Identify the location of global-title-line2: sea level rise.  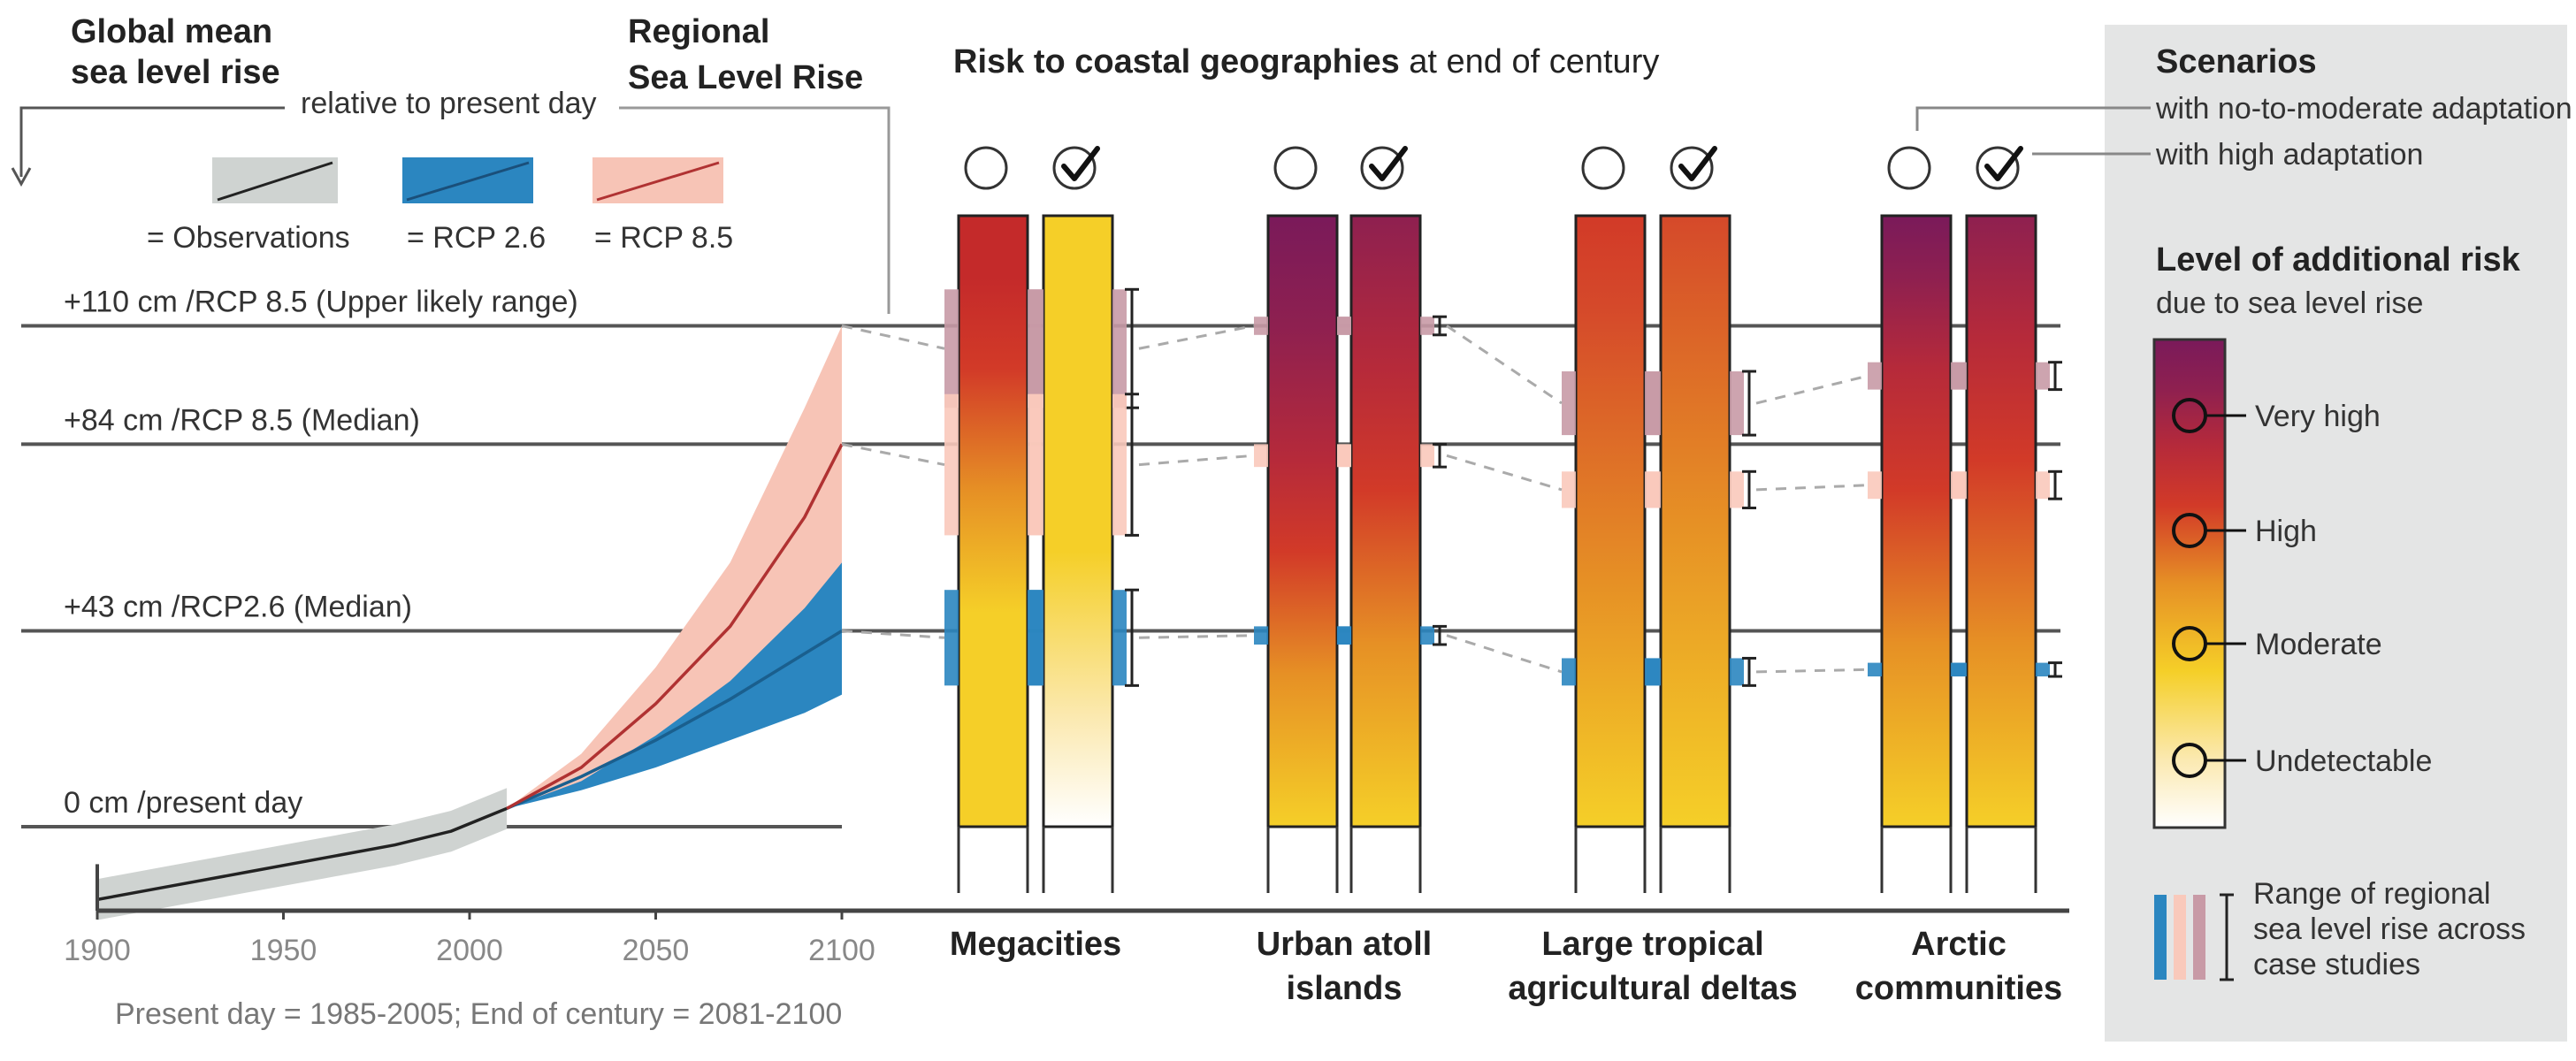
(175, 72).